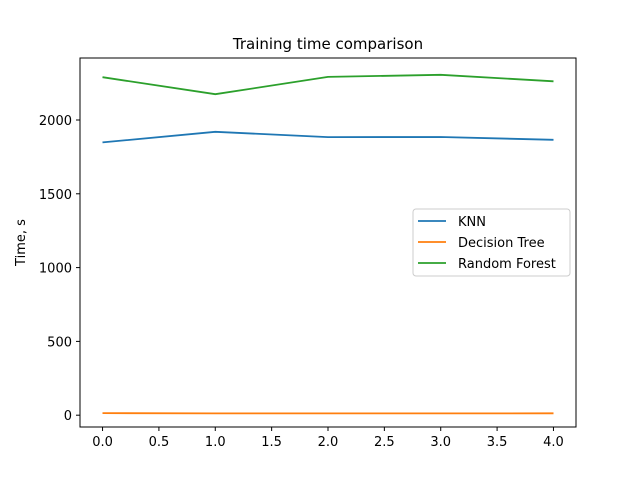 Image resolution: width=640 pixels, height=480 pixels. Describe the element at coordinates (159, 442) in the screenshot. I see `x-tick-label: 0.5` at that location.